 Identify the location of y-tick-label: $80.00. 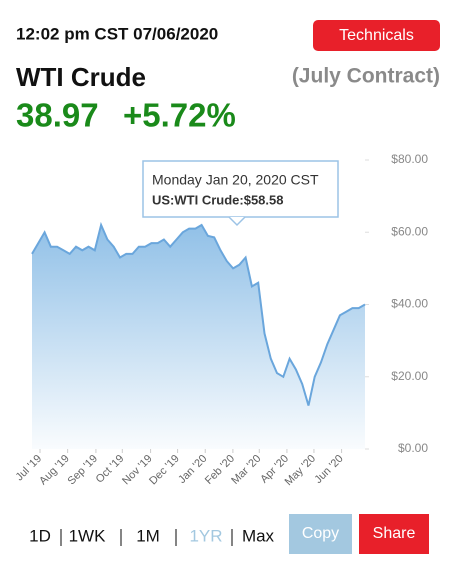
(409, 159).